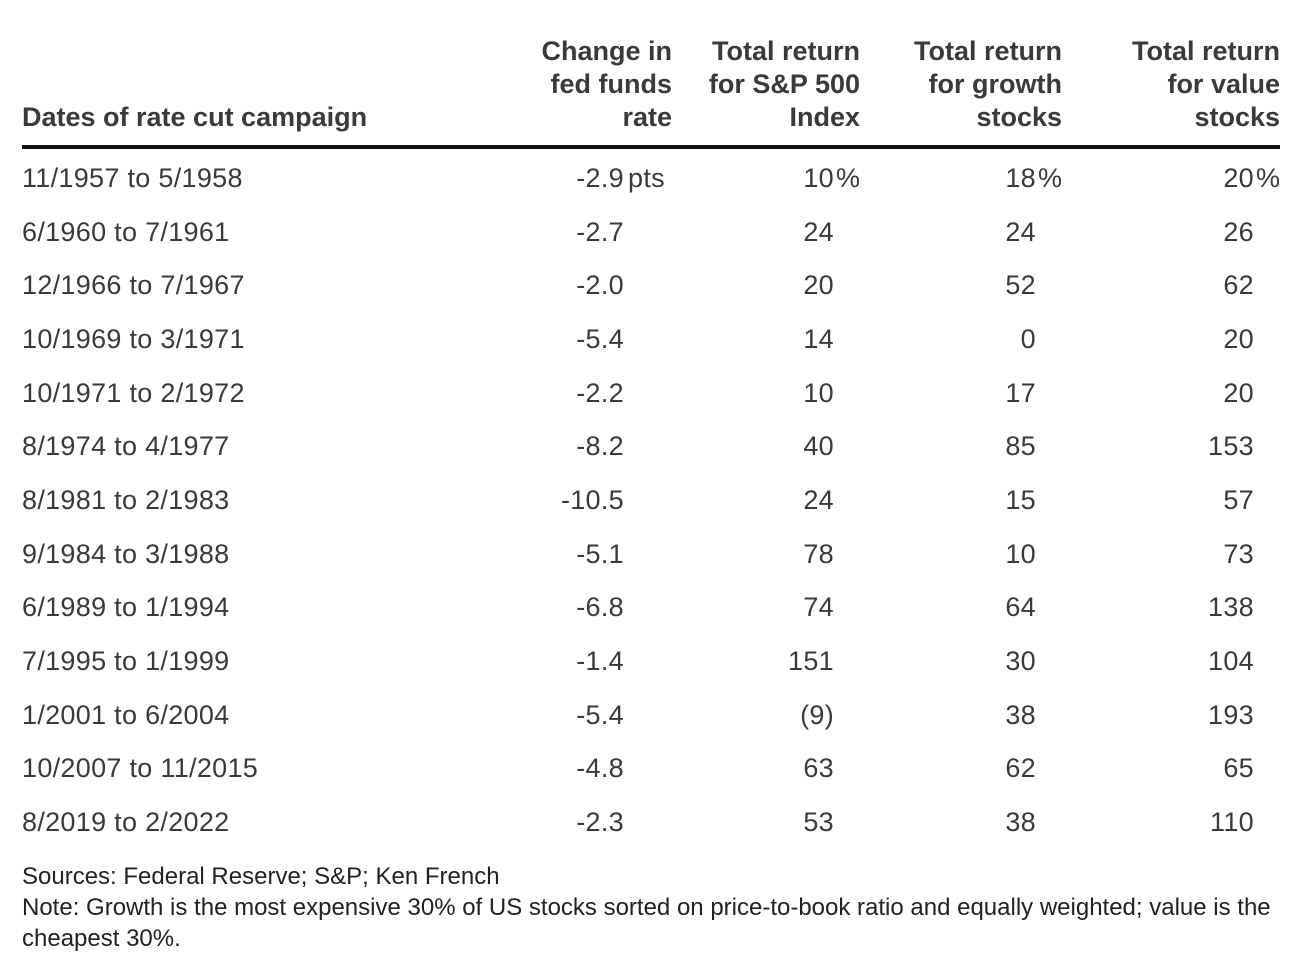  What do you see at coordinates (811, 661) in the screenshot?
I see `cell-sp500-return: 151` at bounding box center [811, 661].